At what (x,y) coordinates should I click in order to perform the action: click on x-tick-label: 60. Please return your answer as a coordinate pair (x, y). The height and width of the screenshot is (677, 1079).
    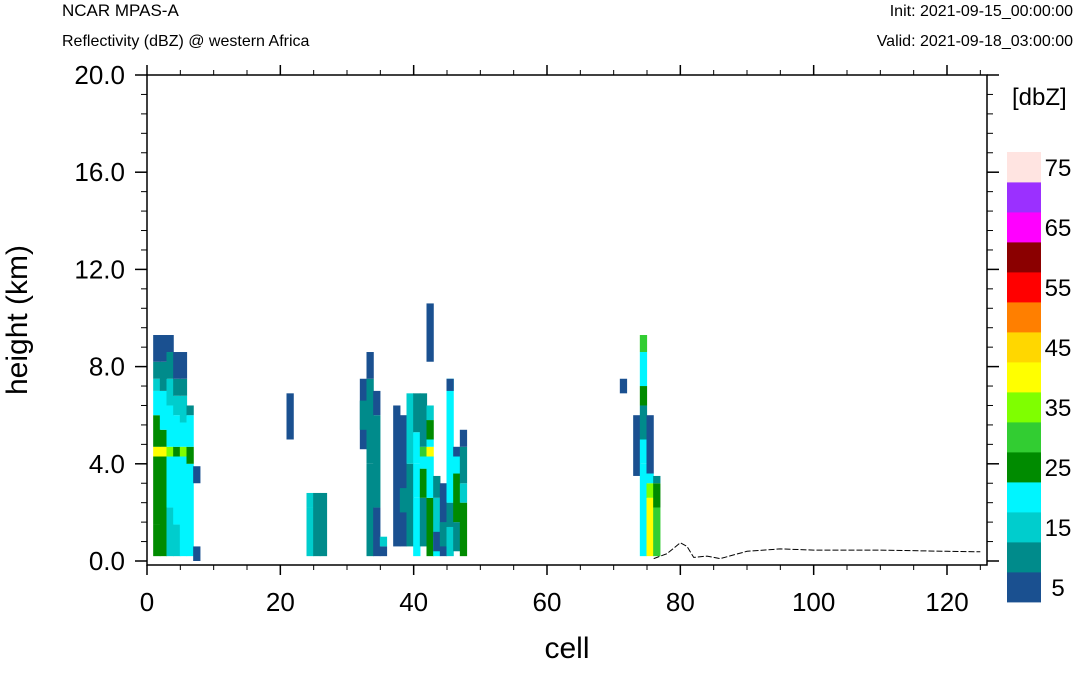
    Looking at the image, I should click on (547, 602).